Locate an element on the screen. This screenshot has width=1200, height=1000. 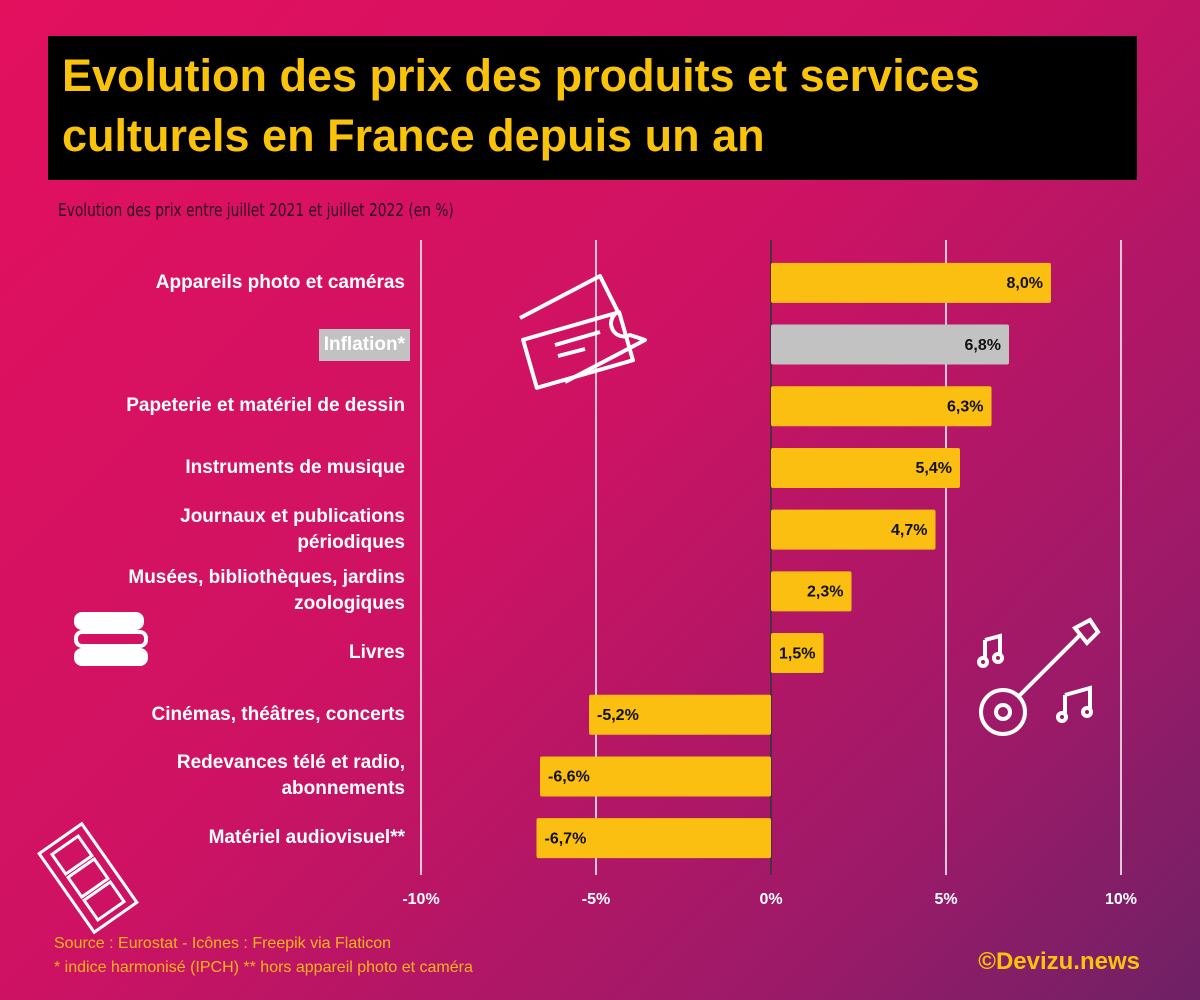
category-text: Journaux et publications périodiques is located at coordinates (292, 529).